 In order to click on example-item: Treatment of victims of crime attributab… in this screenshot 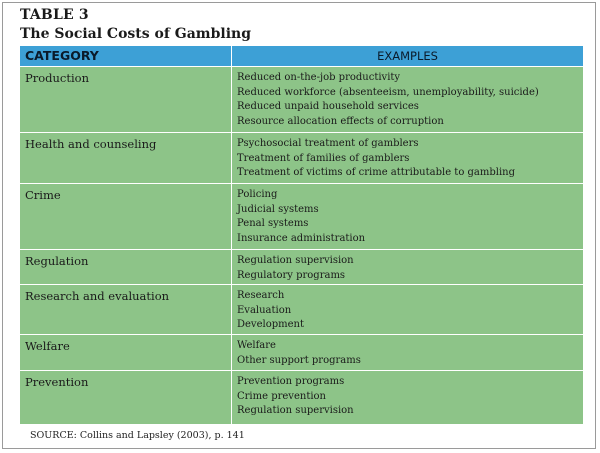, I will do `click(376, 172)`.